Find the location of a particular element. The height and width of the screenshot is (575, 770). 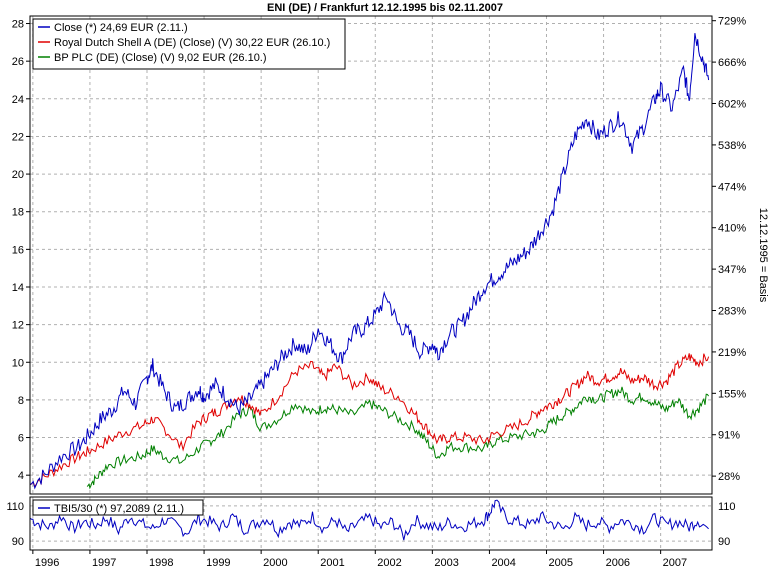

x-tick-label: 1999 is located at coordinates (218, 563).